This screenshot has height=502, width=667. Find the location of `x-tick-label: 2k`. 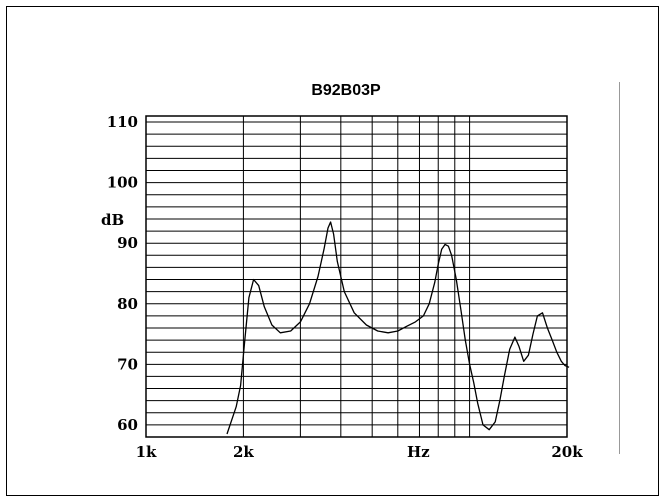

x-tick-label: 2k is located at coordinates (243, 452).